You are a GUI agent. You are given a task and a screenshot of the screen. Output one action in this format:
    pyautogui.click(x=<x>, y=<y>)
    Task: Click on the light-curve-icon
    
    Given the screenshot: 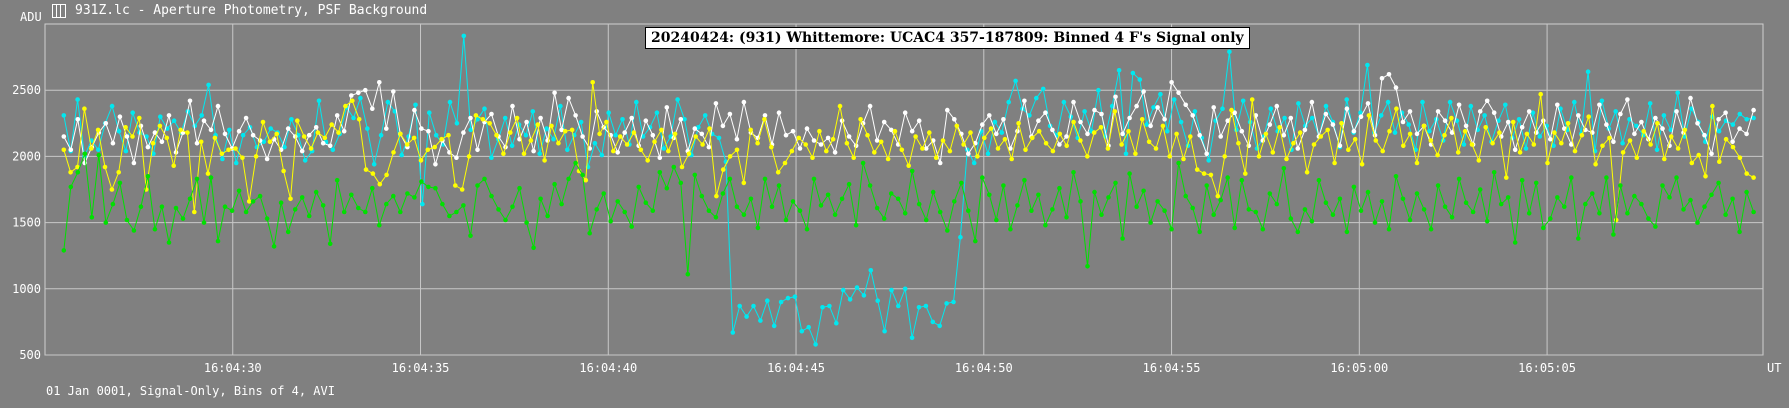 What is the action you would take?
    pyautogui.click(x=59, y=11)
    